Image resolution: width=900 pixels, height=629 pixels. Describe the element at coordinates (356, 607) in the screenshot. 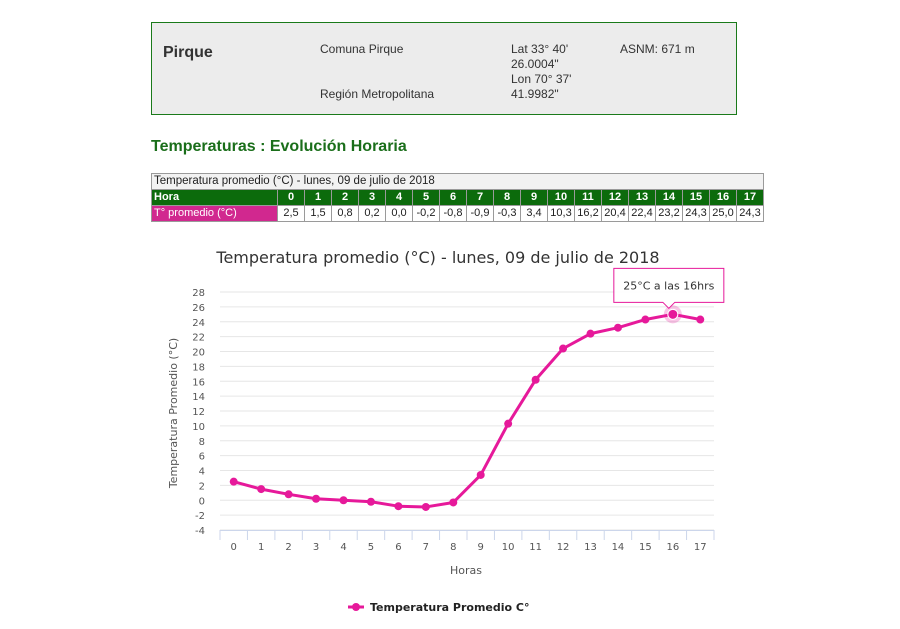

I see `legend-marker` at that location.